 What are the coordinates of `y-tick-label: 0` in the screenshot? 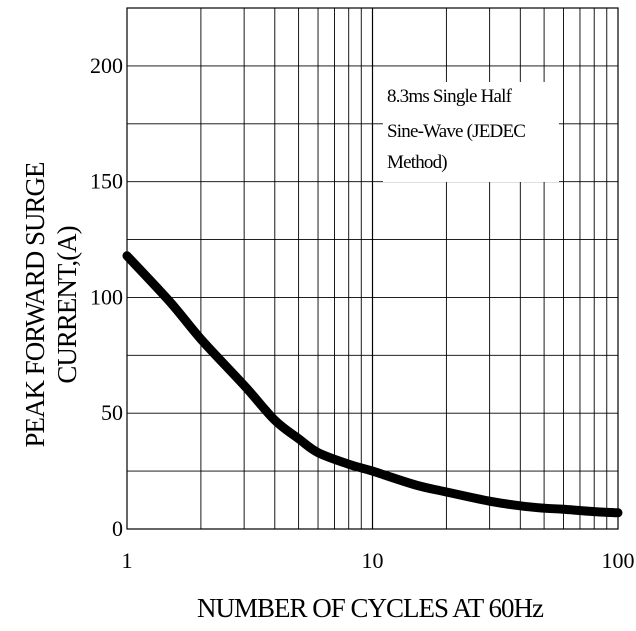 It's located at (117, 528).